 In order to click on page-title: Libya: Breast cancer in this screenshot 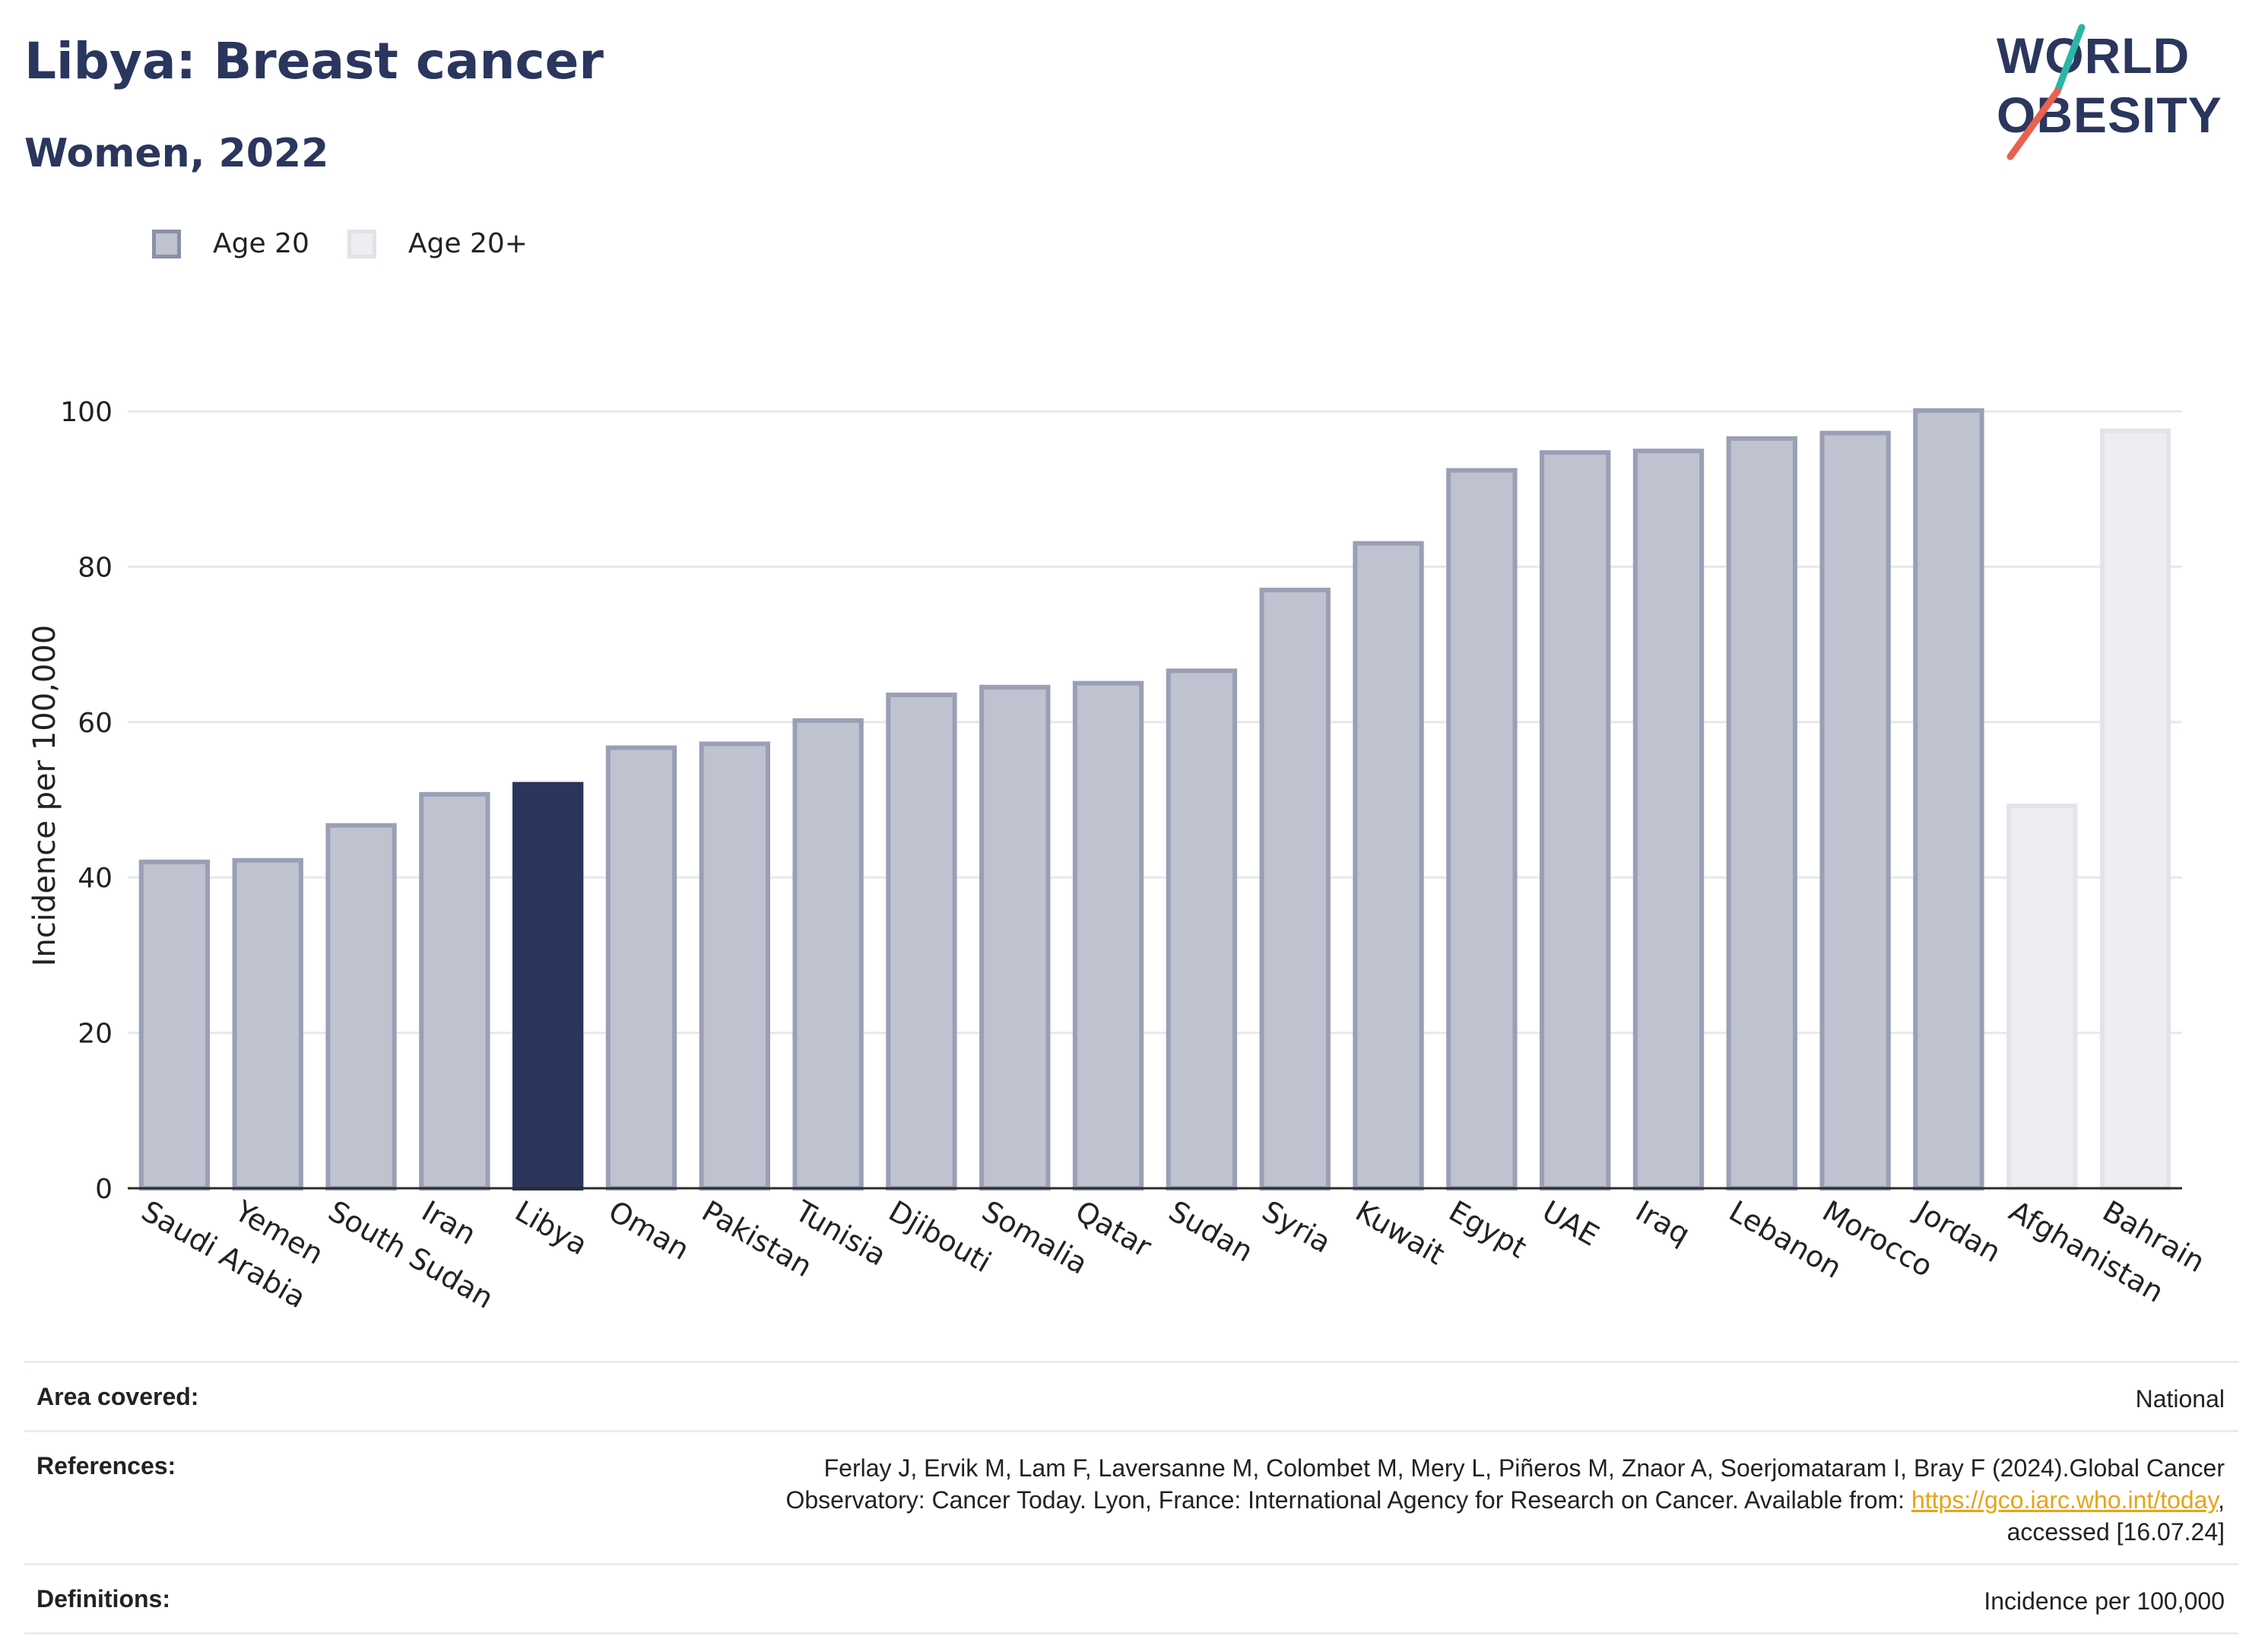, I will do `click(314, 61)`.